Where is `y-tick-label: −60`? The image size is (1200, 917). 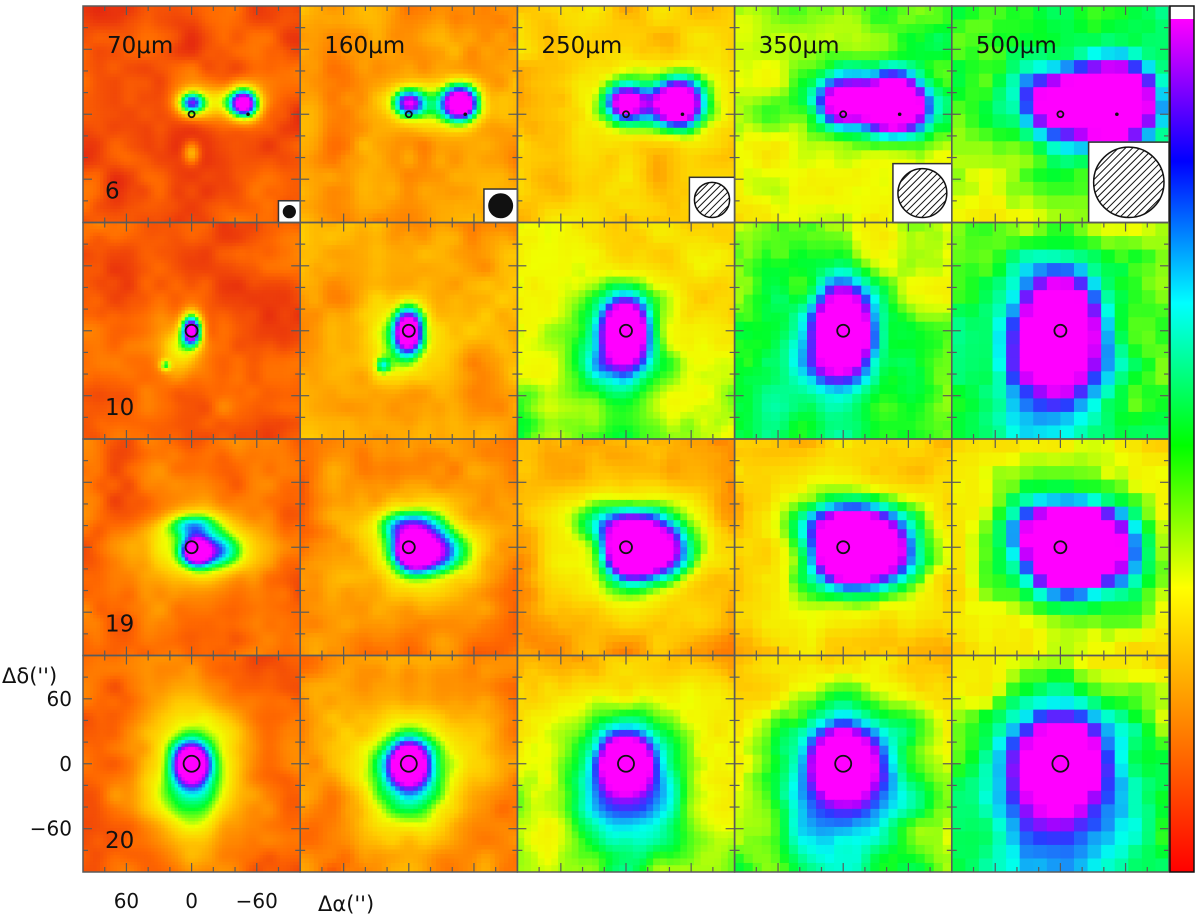 y-tick-label: −60 is located at coordinates (51, 829).